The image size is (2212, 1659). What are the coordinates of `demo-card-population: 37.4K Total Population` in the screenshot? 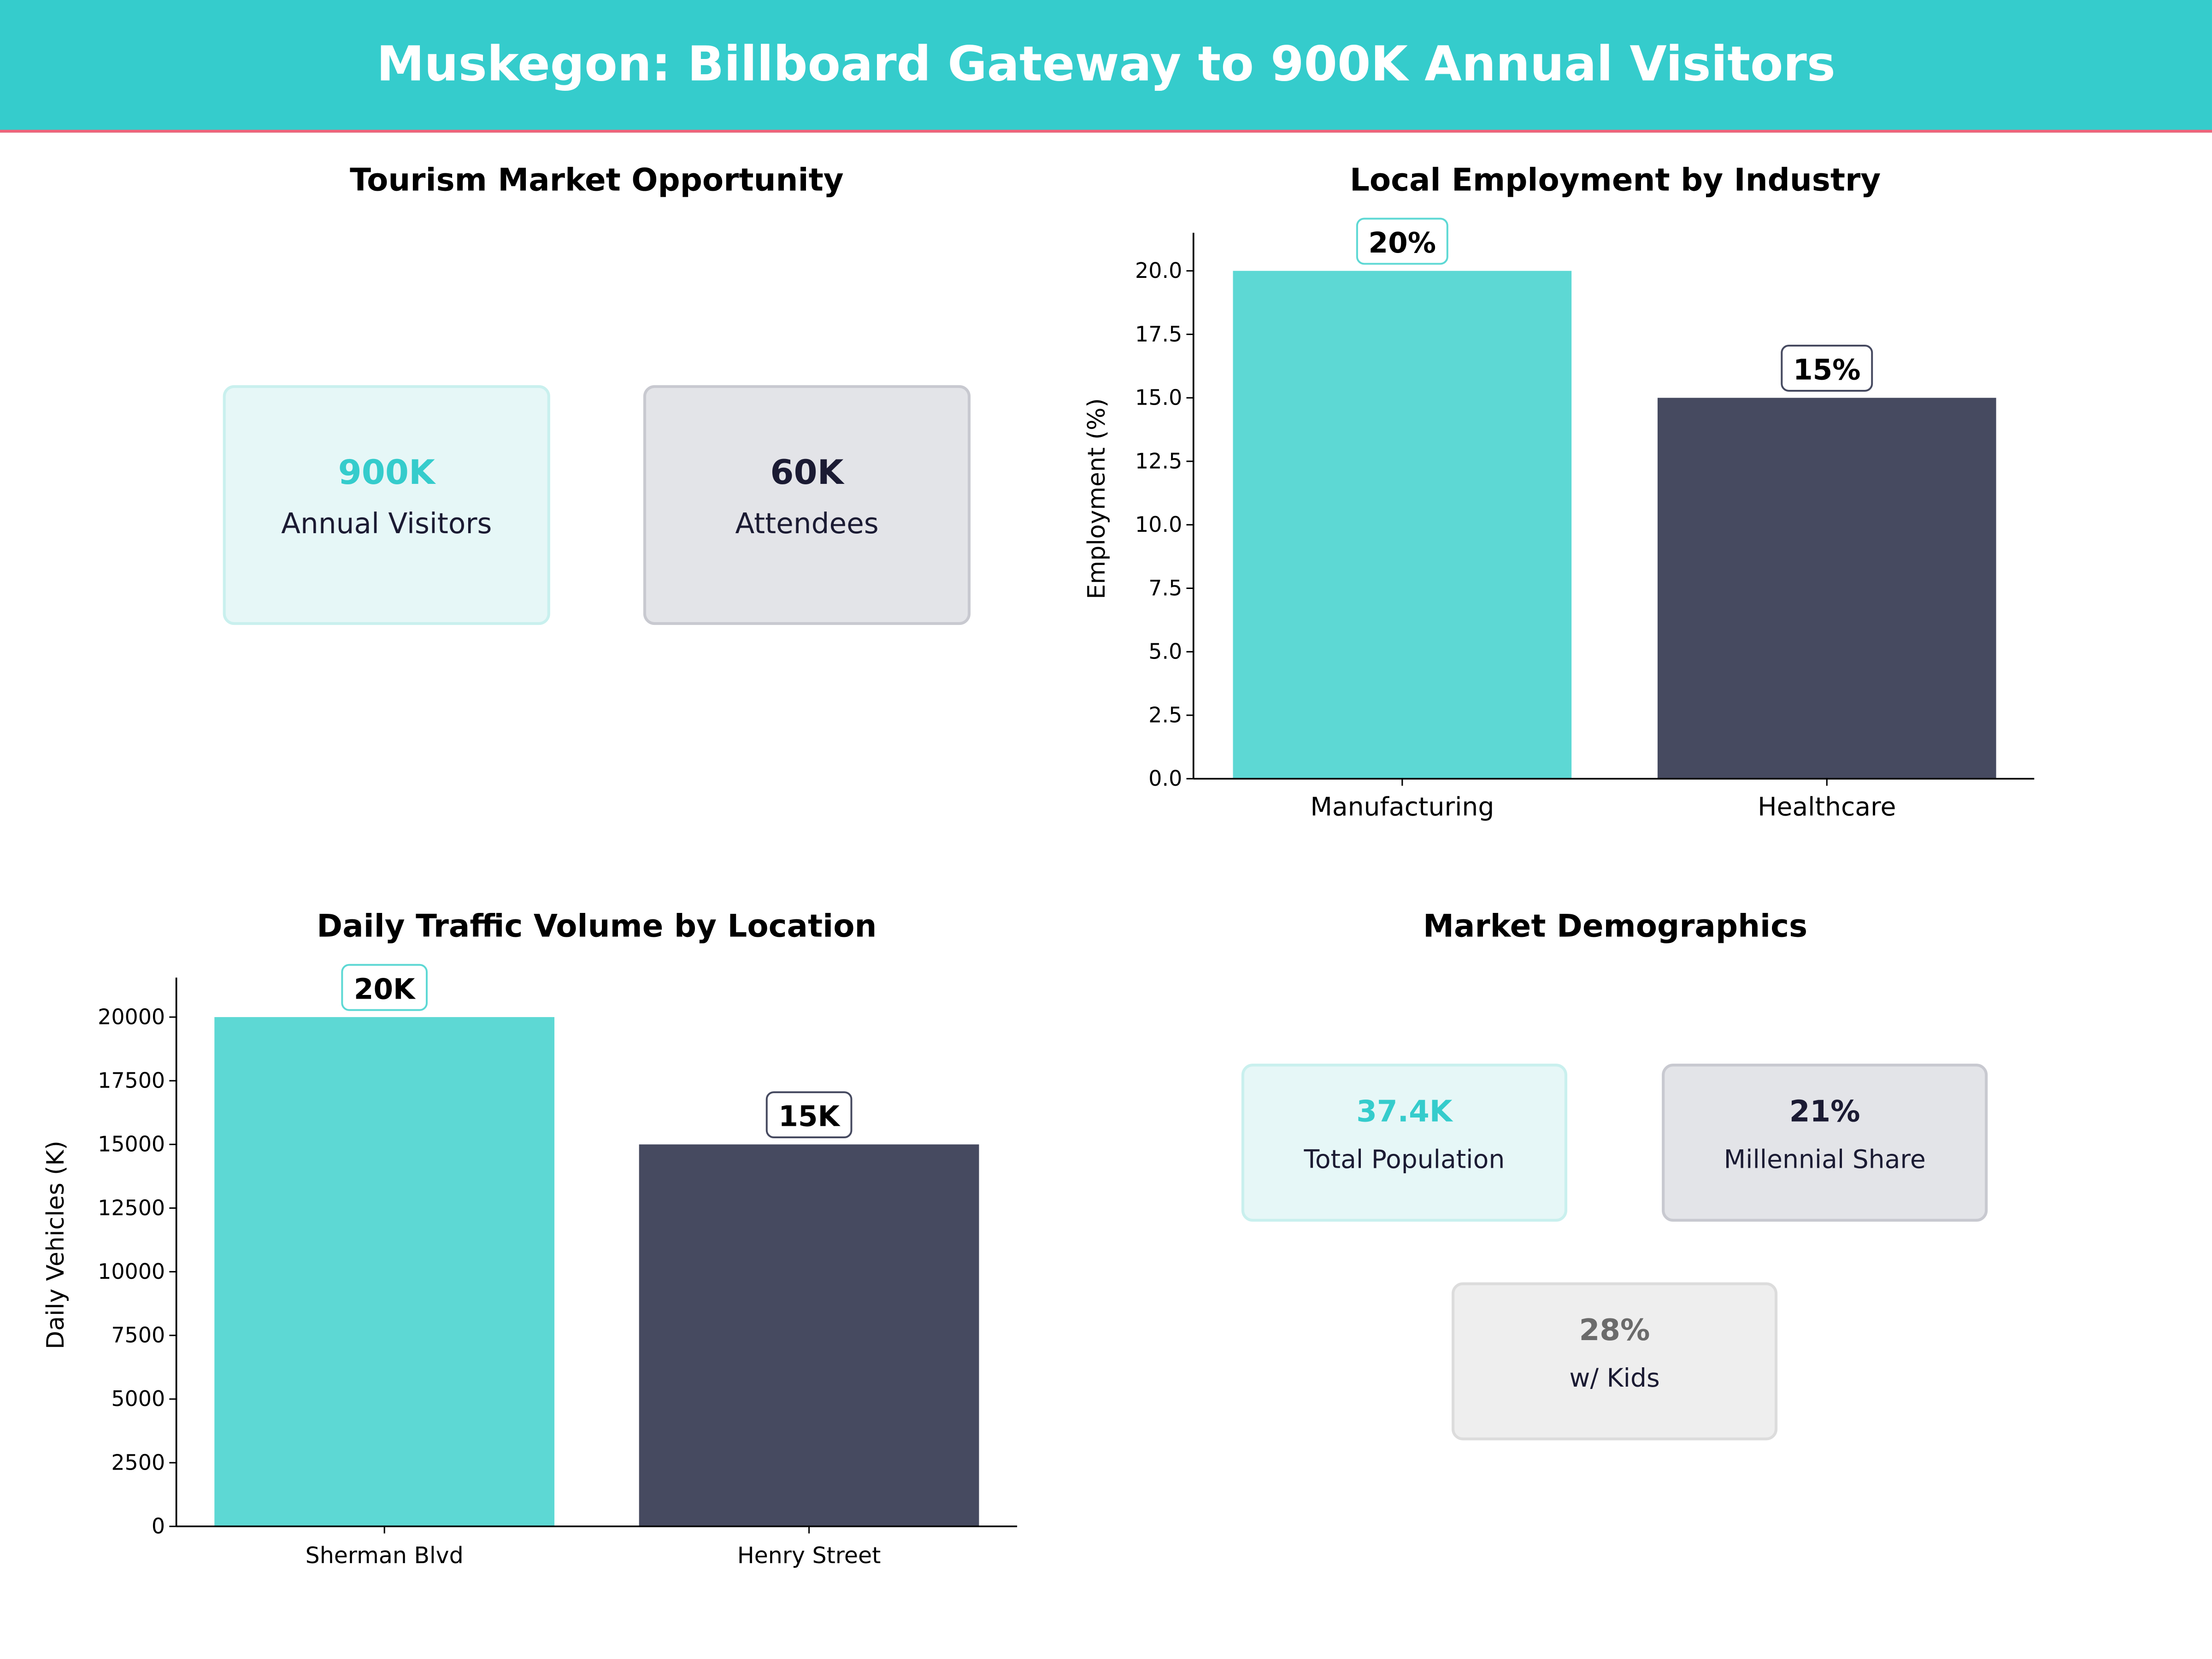 It's located at (1404, 1143).